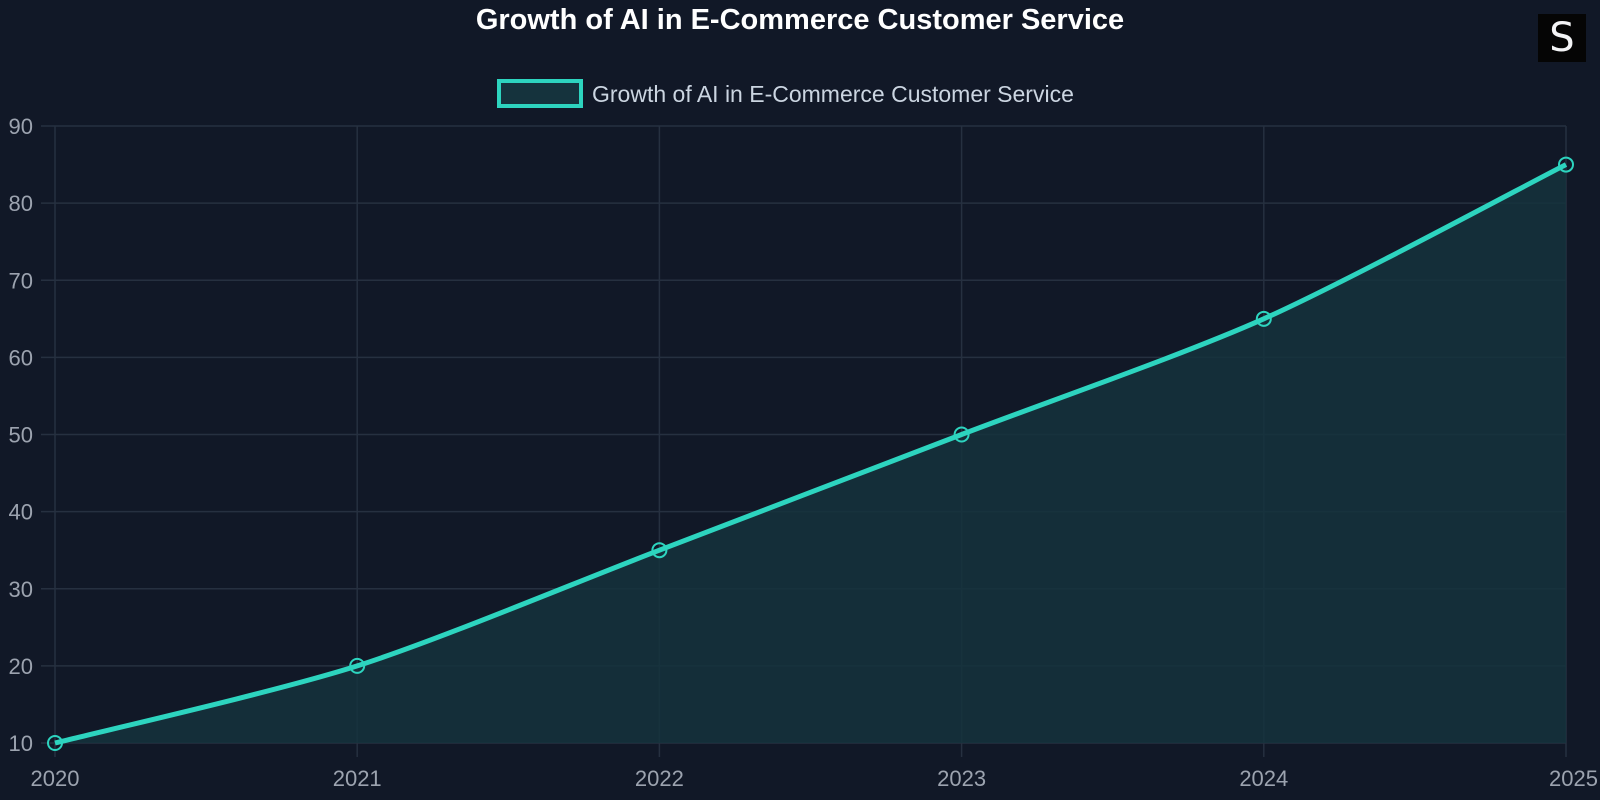 Image resolution: width=1600 pixels, height=800 pixels. I want to click on x-axis-ticks: 2020 2021 2022 2023 2024 2025, so click(814, 778).